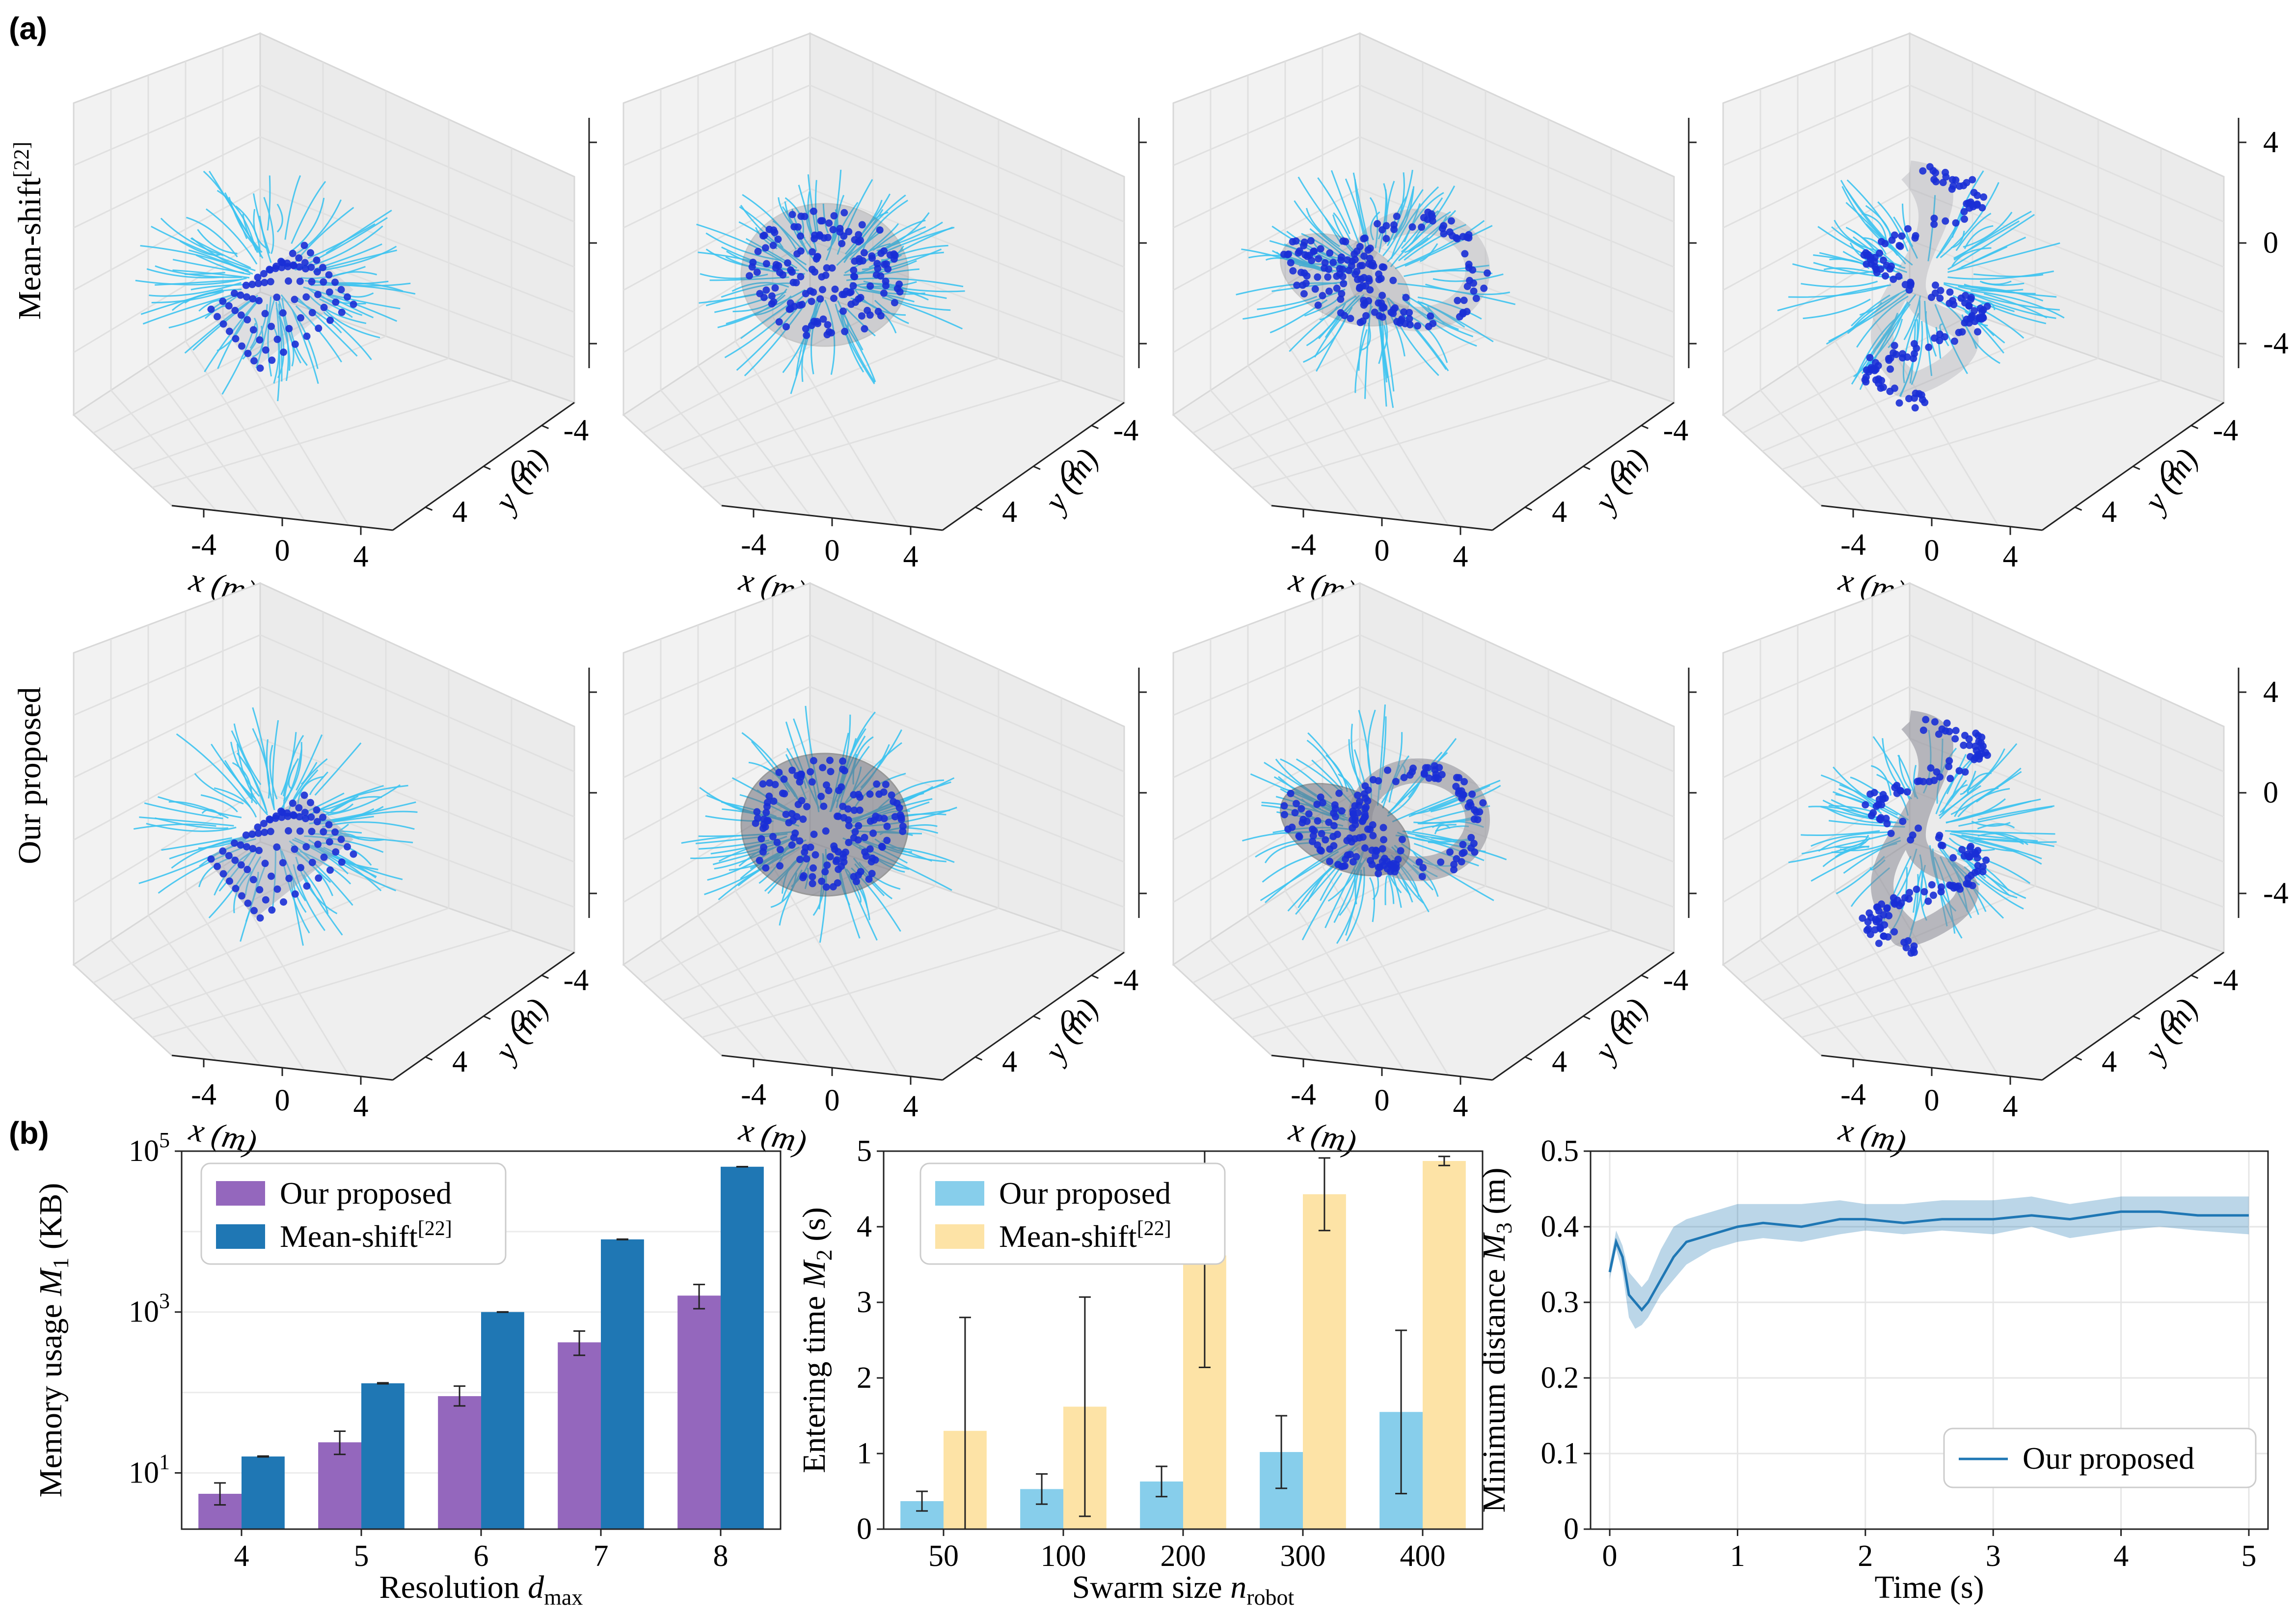 The width and height of the screenshot is (2296, 1617). What do you see at coordinates (2276, 344) in the screenshot?
I see `z-tick-label: -4` at bounding box center [2276, 344].